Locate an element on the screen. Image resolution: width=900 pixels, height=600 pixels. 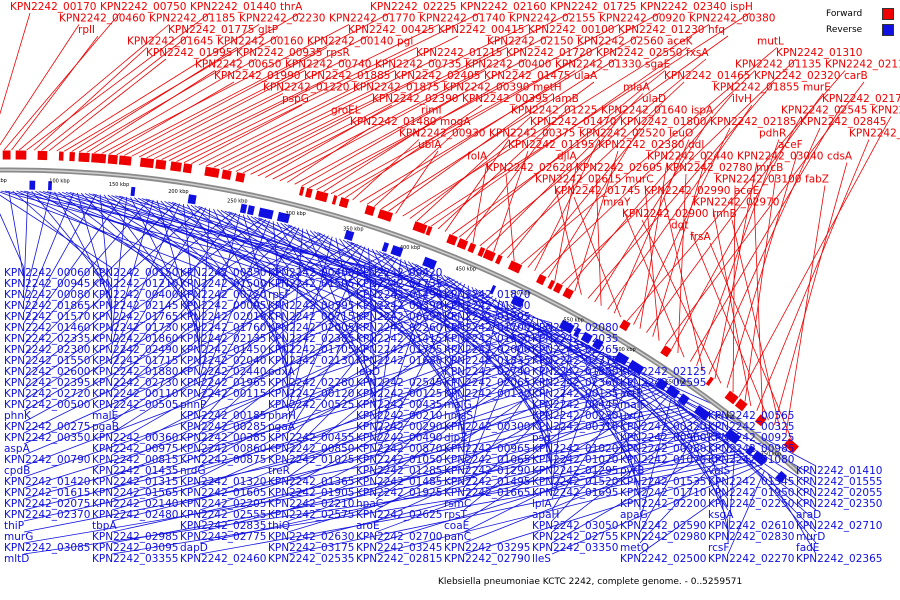
reverse-gene-label: KPN2242_02365 is located at coordinates (839, 559).